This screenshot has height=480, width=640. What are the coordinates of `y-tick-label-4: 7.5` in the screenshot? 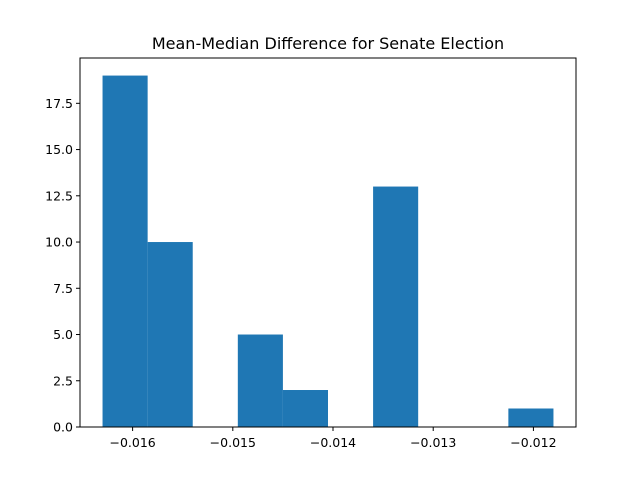 It's located at (63, 288).